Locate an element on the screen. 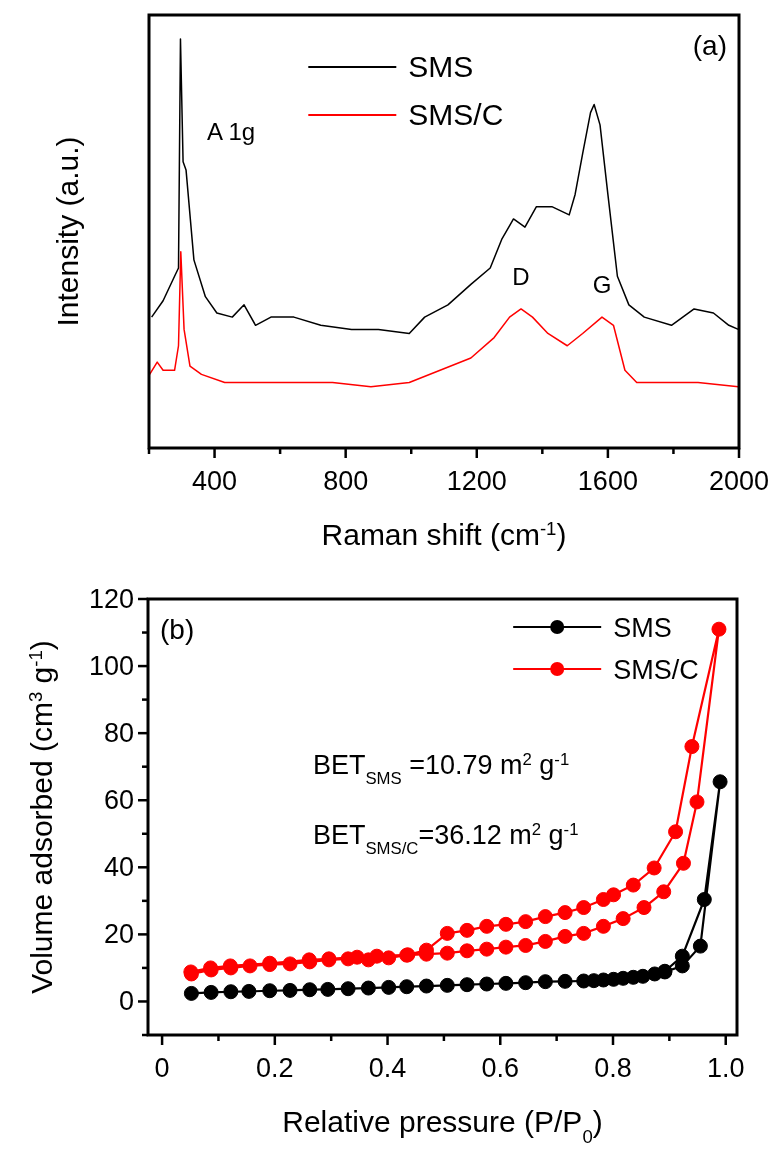 The width and height of the screenshot is (780, 1149). annotation: G is located at coordinates (602, 285).